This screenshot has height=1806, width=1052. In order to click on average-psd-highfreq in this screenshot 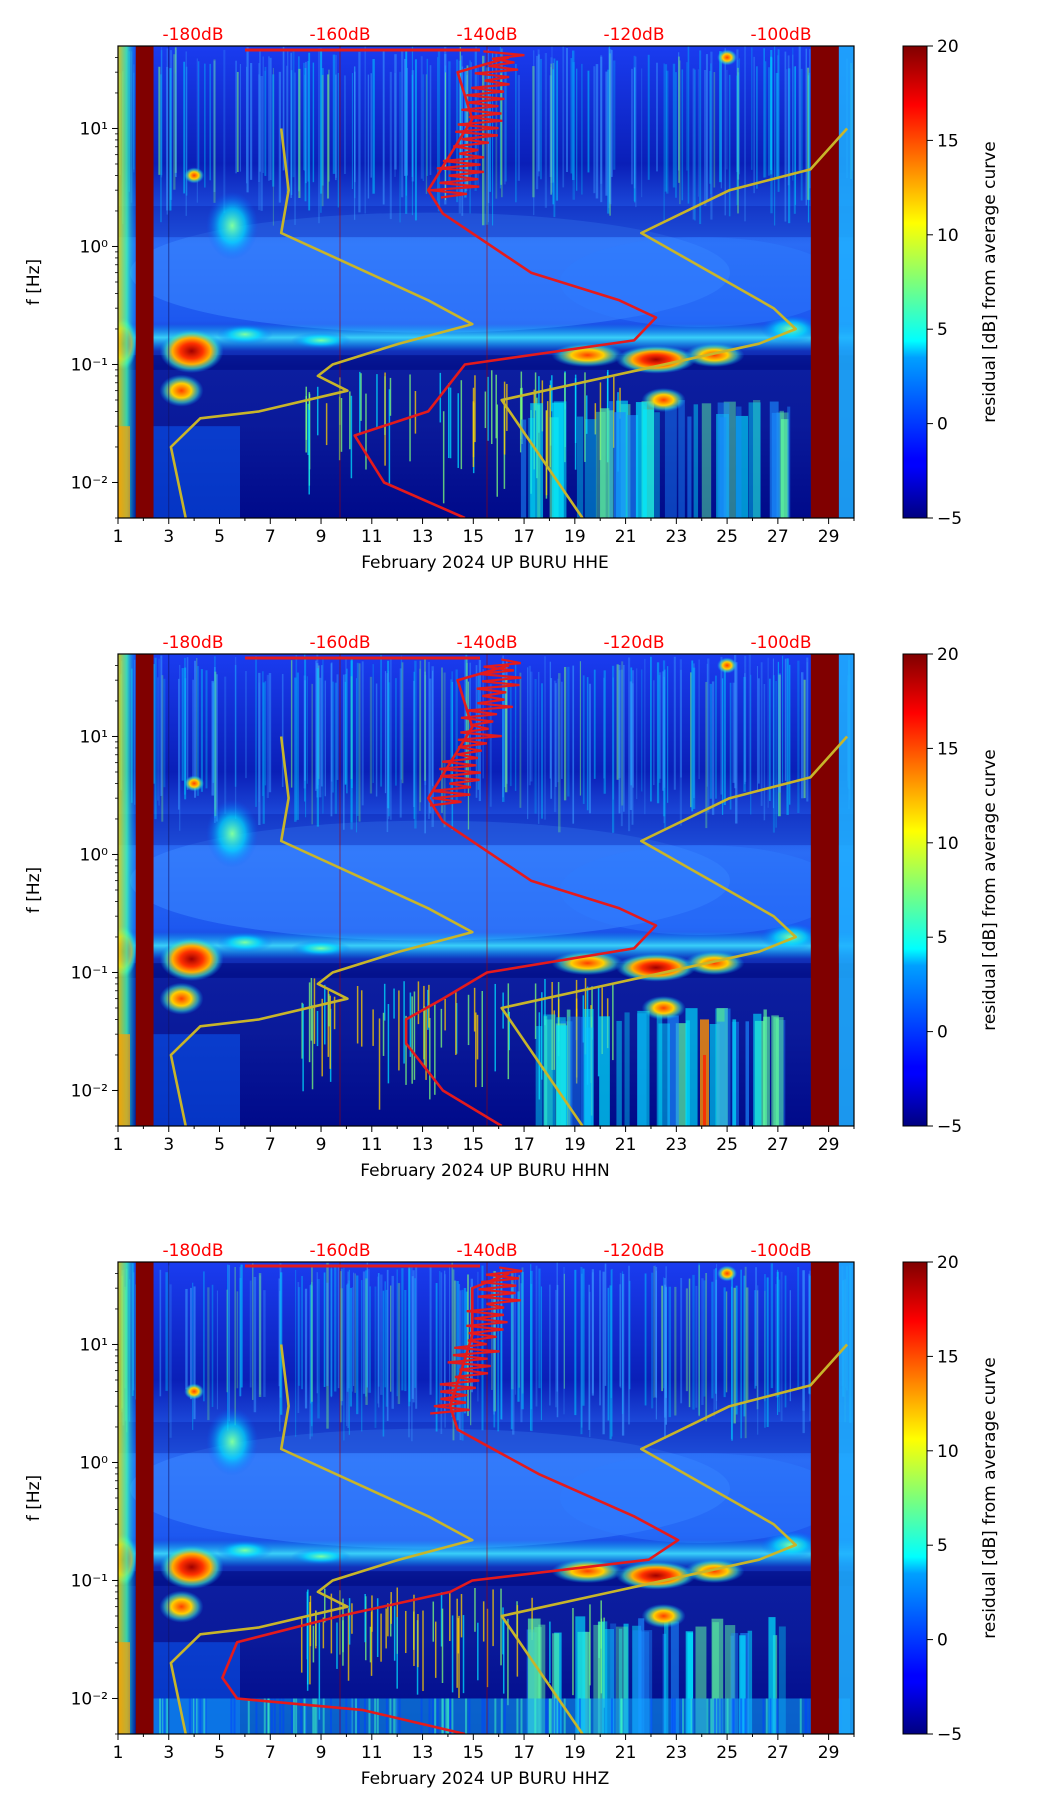, I will do `click(477, 124)`.